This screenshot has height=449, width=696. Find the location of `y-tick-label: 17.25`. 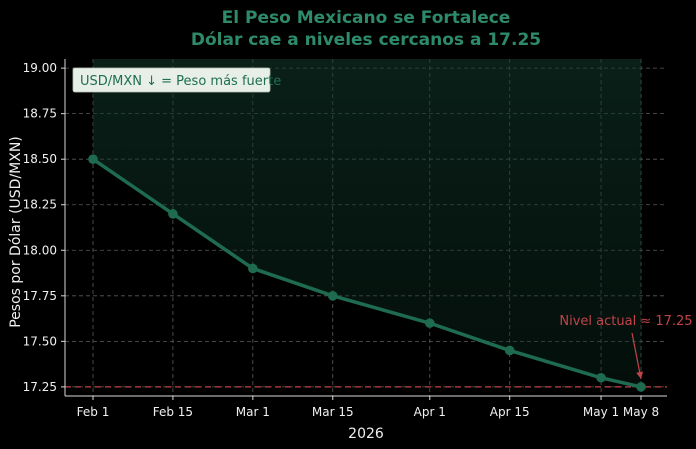

y-tick-label: 17.25 is located at coordinates (40, 387).